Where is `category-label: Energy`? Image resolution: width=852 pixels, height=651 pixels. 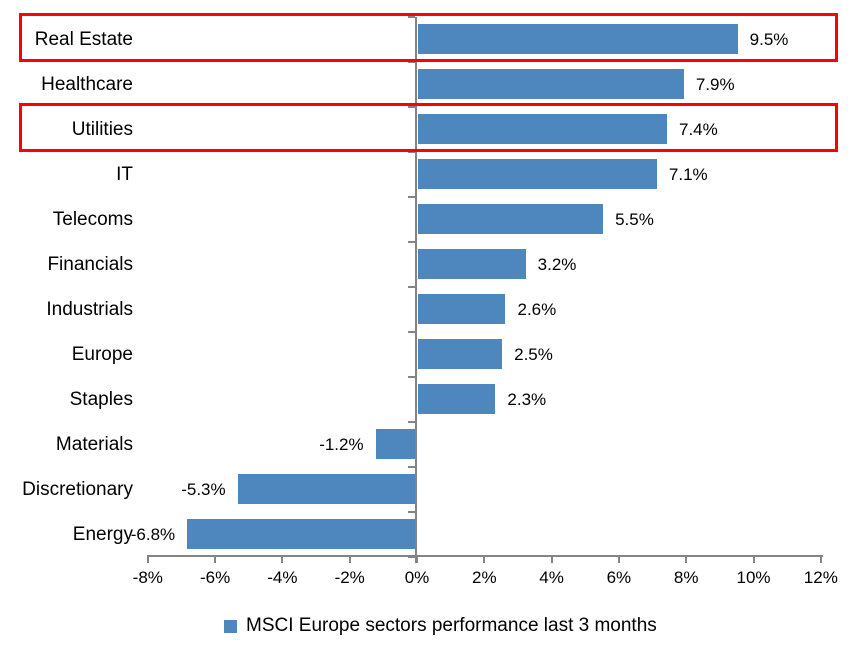 category-label: Energy is located at coordinates (102, 534).